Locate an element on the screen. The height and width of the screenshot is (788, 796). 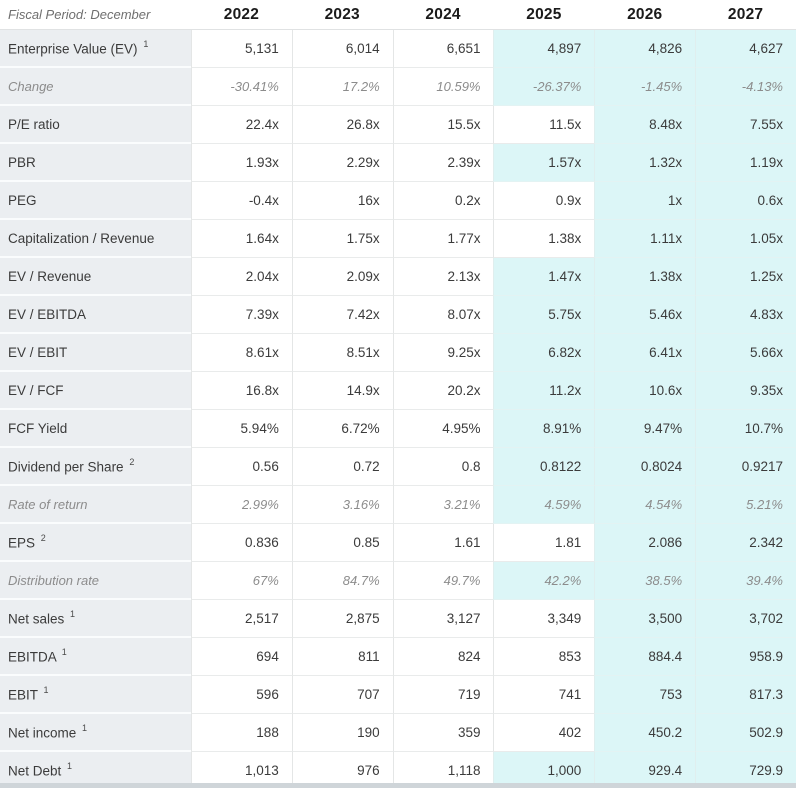
value-cell-2026: 1x is located at coordinates (645, 201).